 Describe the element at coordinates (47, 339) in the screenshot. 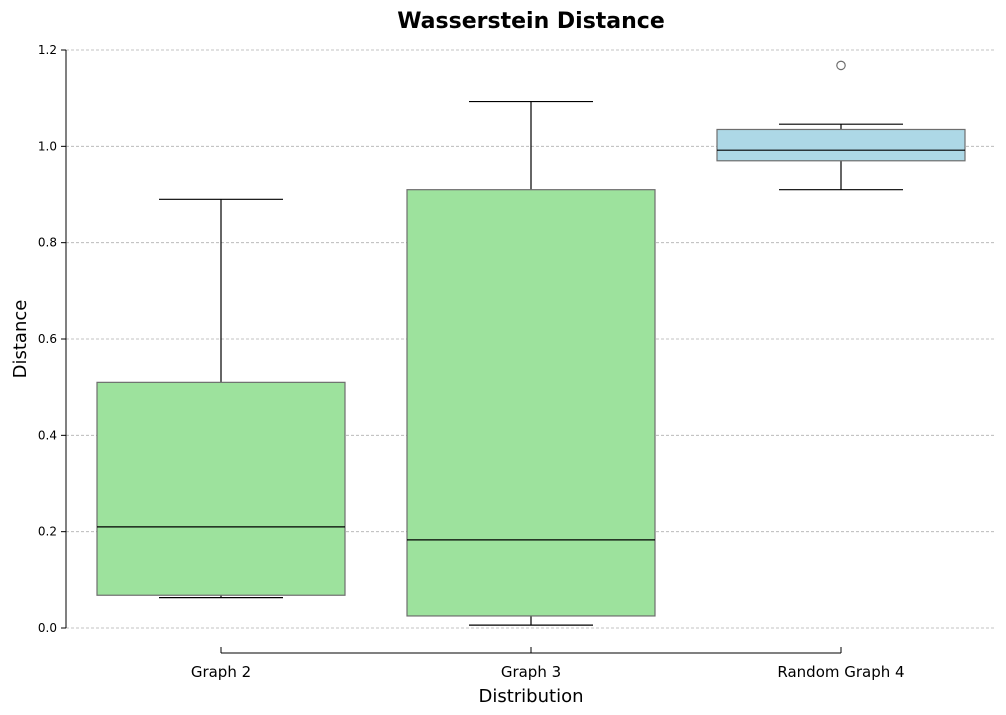

I see `y-tick-label: 0.6` at that location.